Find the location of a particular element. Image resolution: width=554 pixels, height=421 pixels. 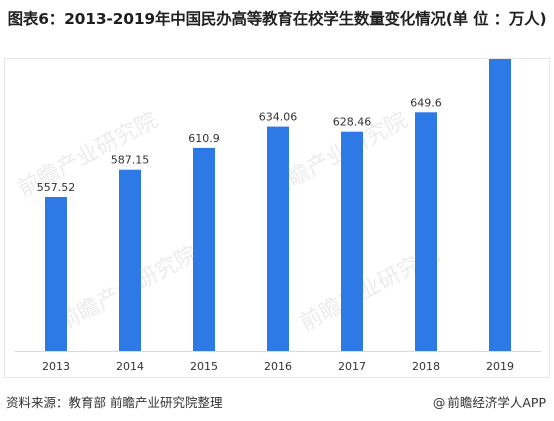

x-tick-label: 2016 is located at coordinates (278, 366).